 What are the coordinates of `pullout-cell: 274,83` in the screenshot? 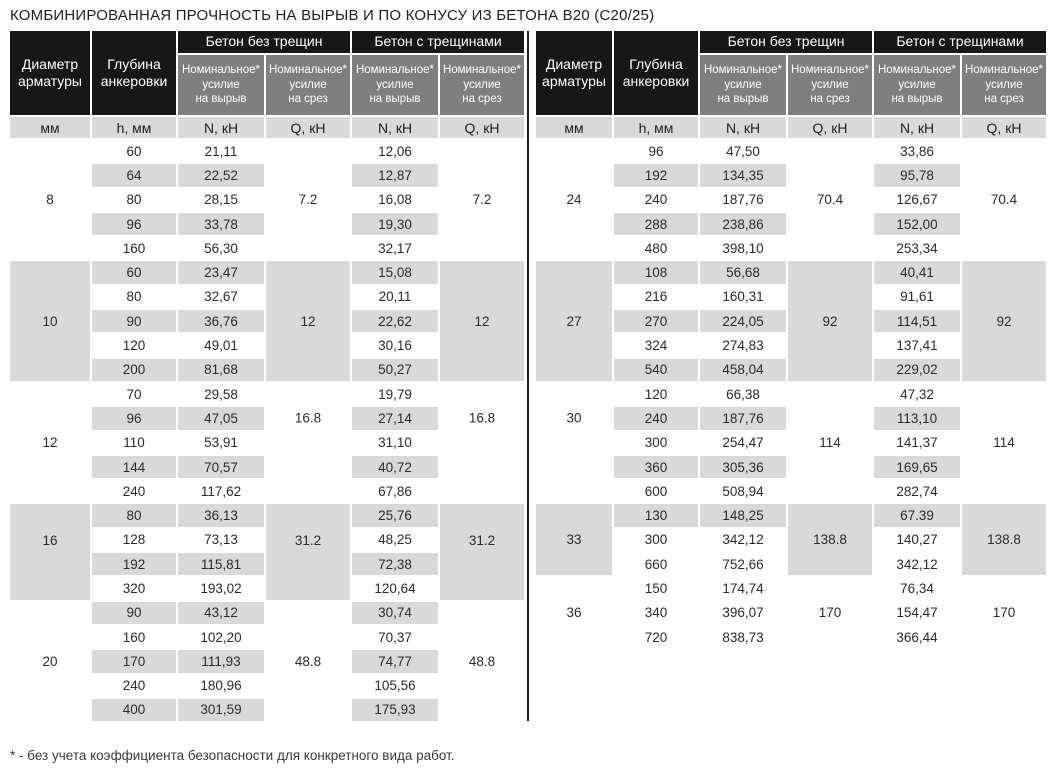 It's located at (743, 345).